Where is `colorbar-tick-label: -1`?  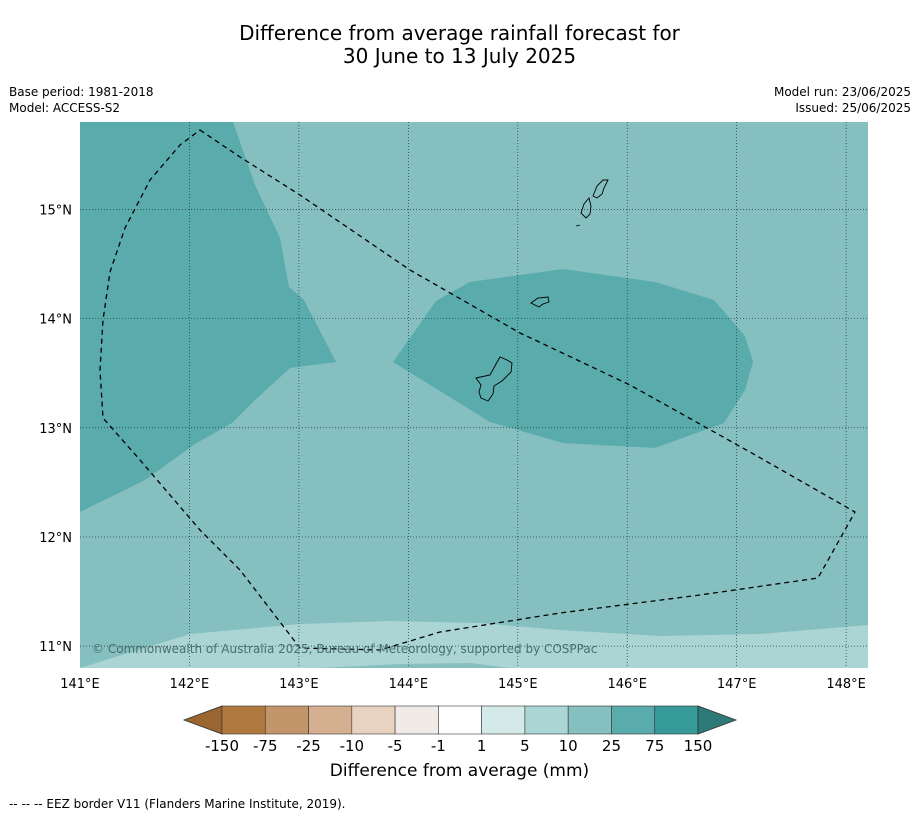
colorbar-tick-label: -1 is located at coordinates (438, 746).